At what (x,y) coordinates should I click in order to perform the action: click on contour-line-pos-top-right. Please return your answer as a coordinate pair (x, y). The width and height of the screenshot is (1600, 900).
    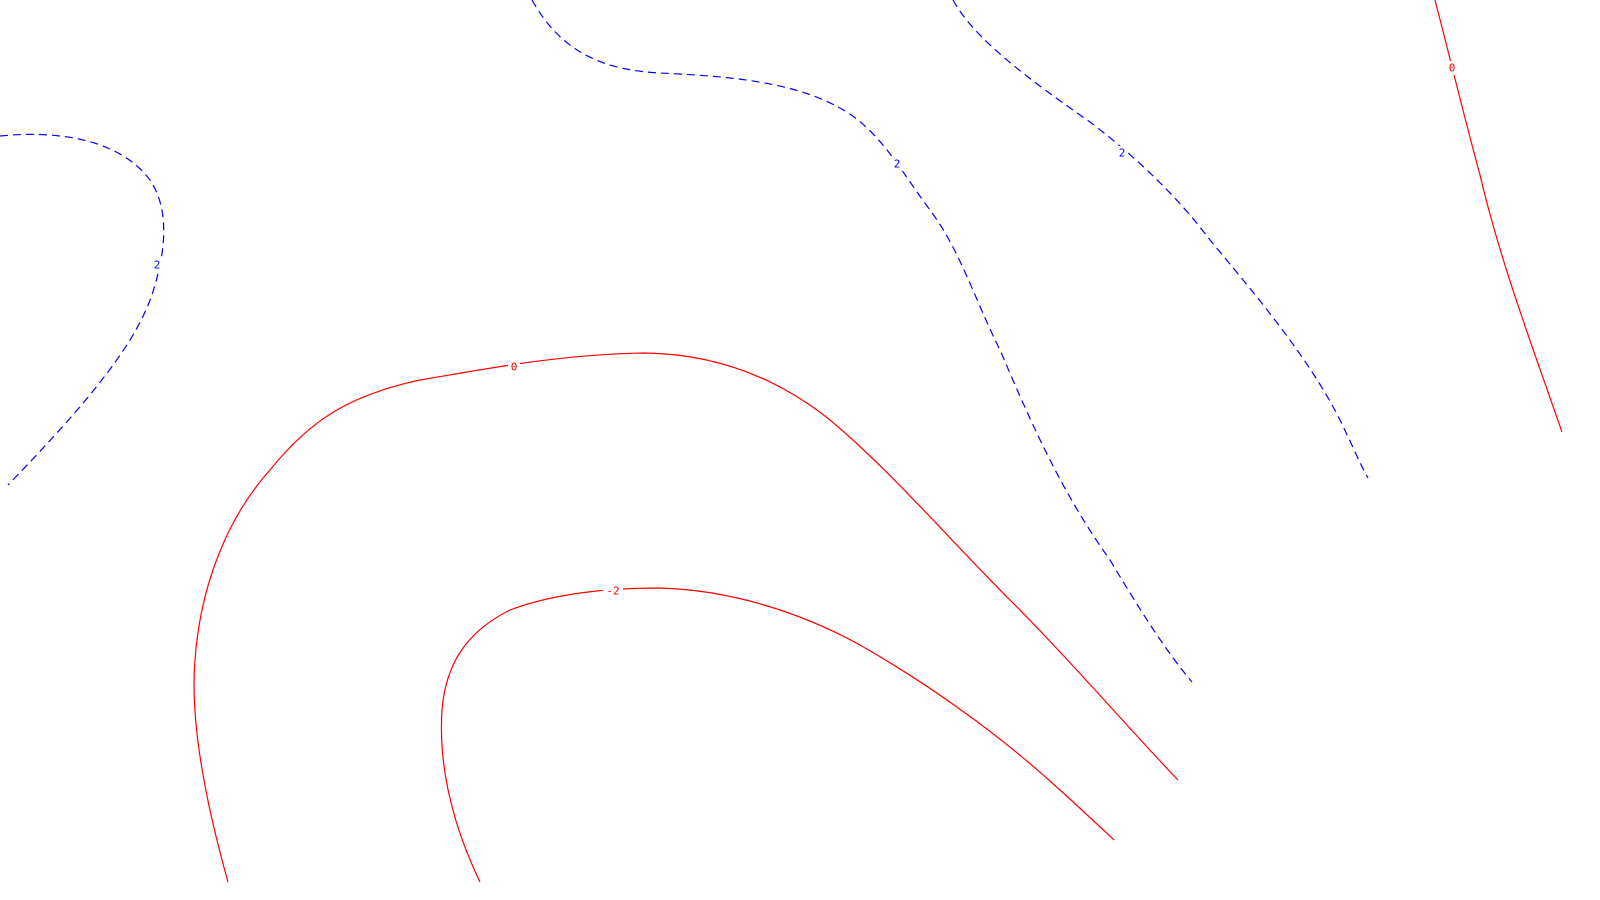
    Looking at the image, I should click on (1160, 239).